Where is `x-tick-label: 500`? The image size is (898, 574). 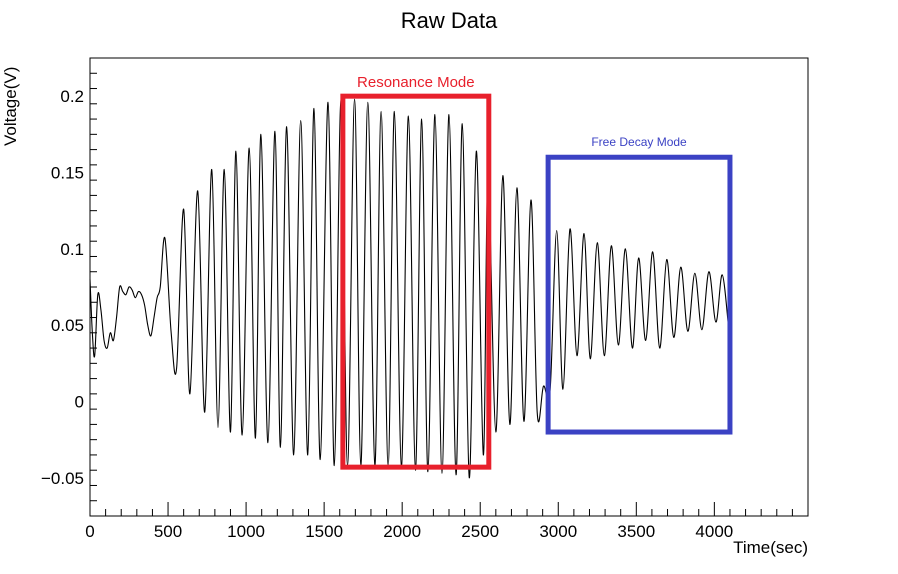 x-tick-label: 500 is located at coordinates (168, 531).